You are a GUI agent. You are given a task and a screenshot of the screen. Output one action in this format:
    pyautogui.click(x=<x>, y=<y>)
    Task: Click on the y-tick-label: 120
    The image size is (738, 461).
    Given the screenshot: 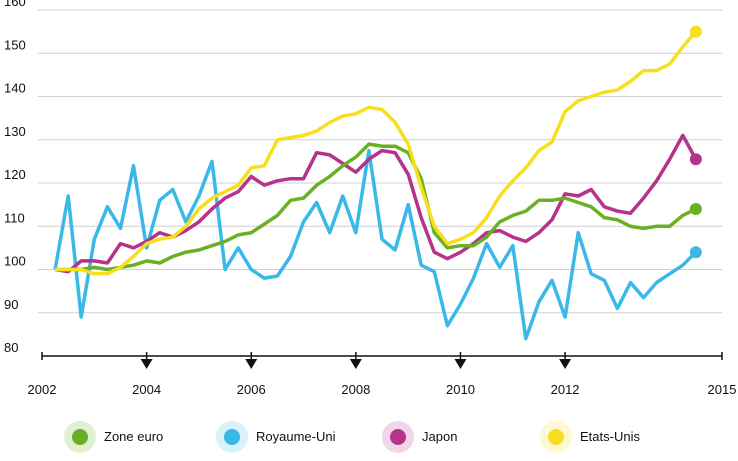 What is the action you would take?
    pyautogui.click(x=15, y=174)
    